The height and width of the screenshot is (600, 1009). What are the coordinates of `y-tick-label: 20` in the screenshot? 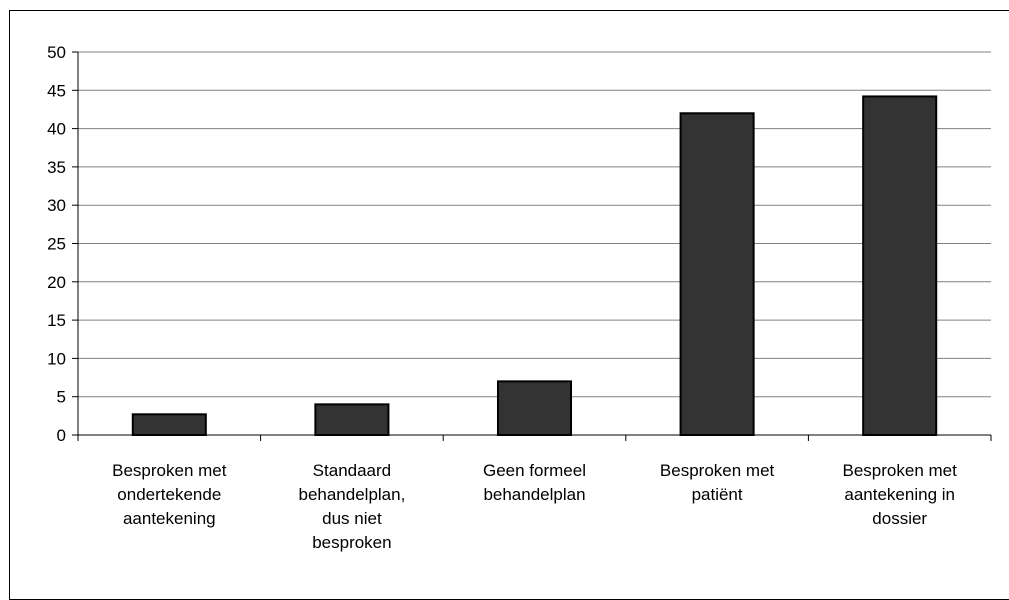 It's located at (56, 282).